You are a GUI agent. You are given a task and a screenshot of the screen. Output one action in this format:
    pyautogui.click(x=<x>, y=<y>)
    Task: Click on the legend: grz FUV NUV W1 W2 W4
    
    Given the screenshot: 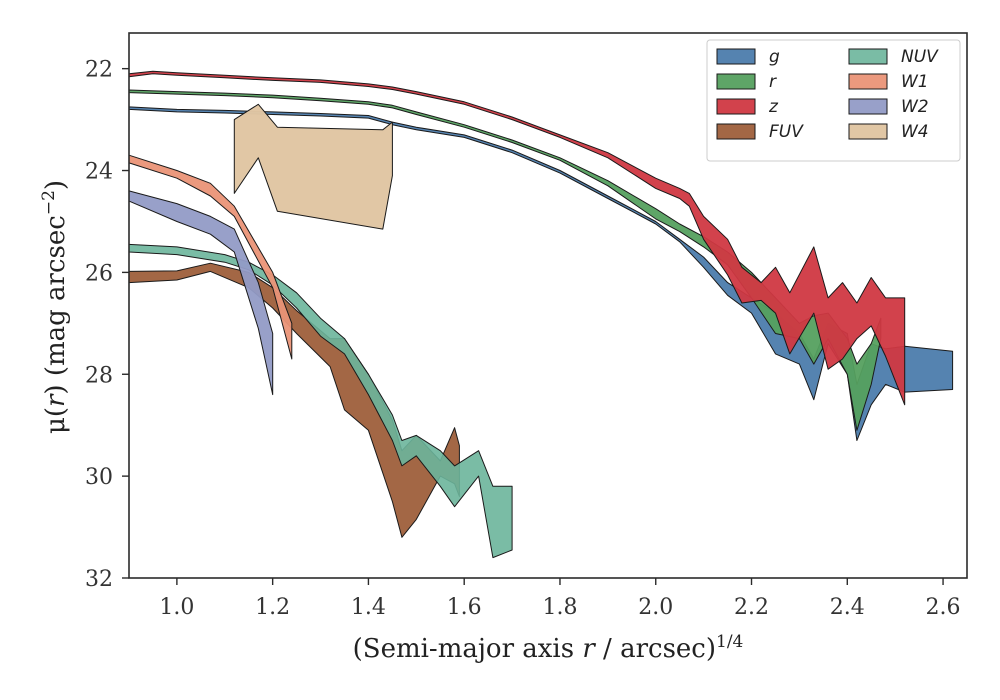 What is the action you would take?
    pyautogui.click(x=833, y=100)
    